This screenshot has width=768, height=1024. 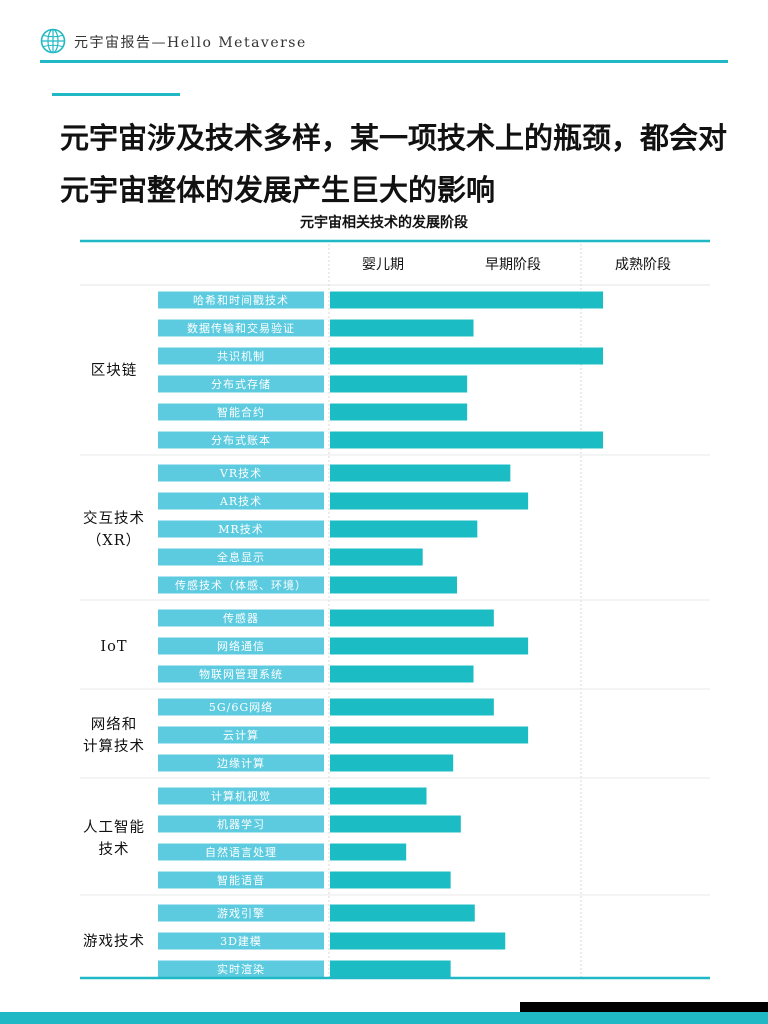 What do you see at coordinates (114, 838) in the screenshot?
I see `group-label-5: 人工智能技术` at bounding box center [114, 838].